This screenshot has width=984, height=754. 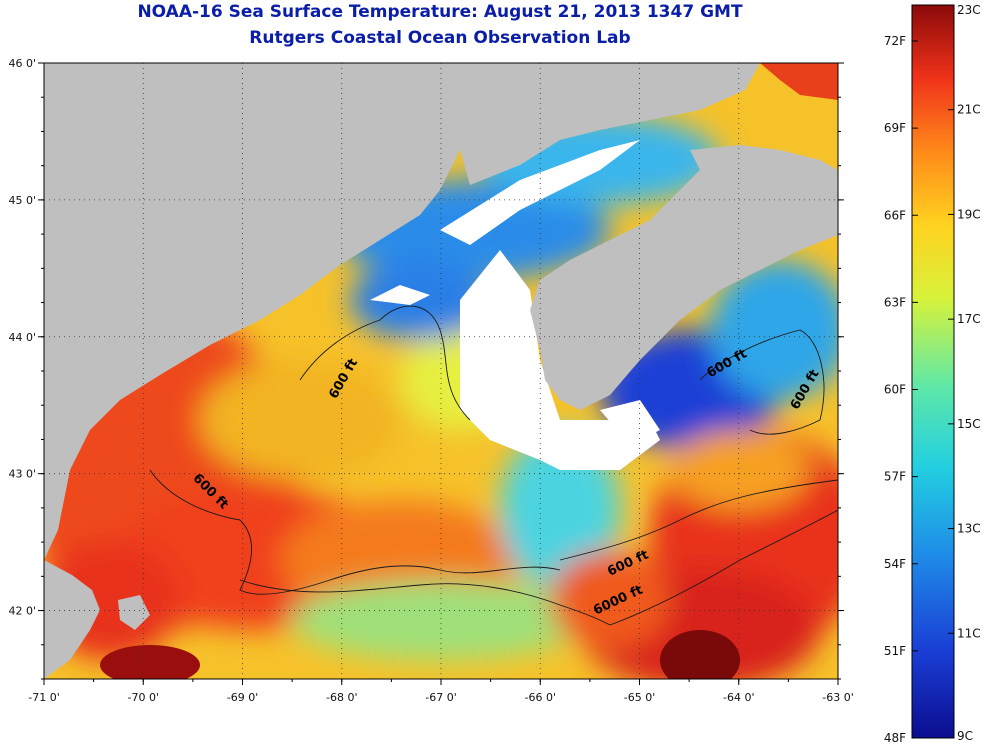 What do you see at coordinates (425, 602) in the screenshot?
I see `contour-6000ft-west` at bounding box center [425, 602].